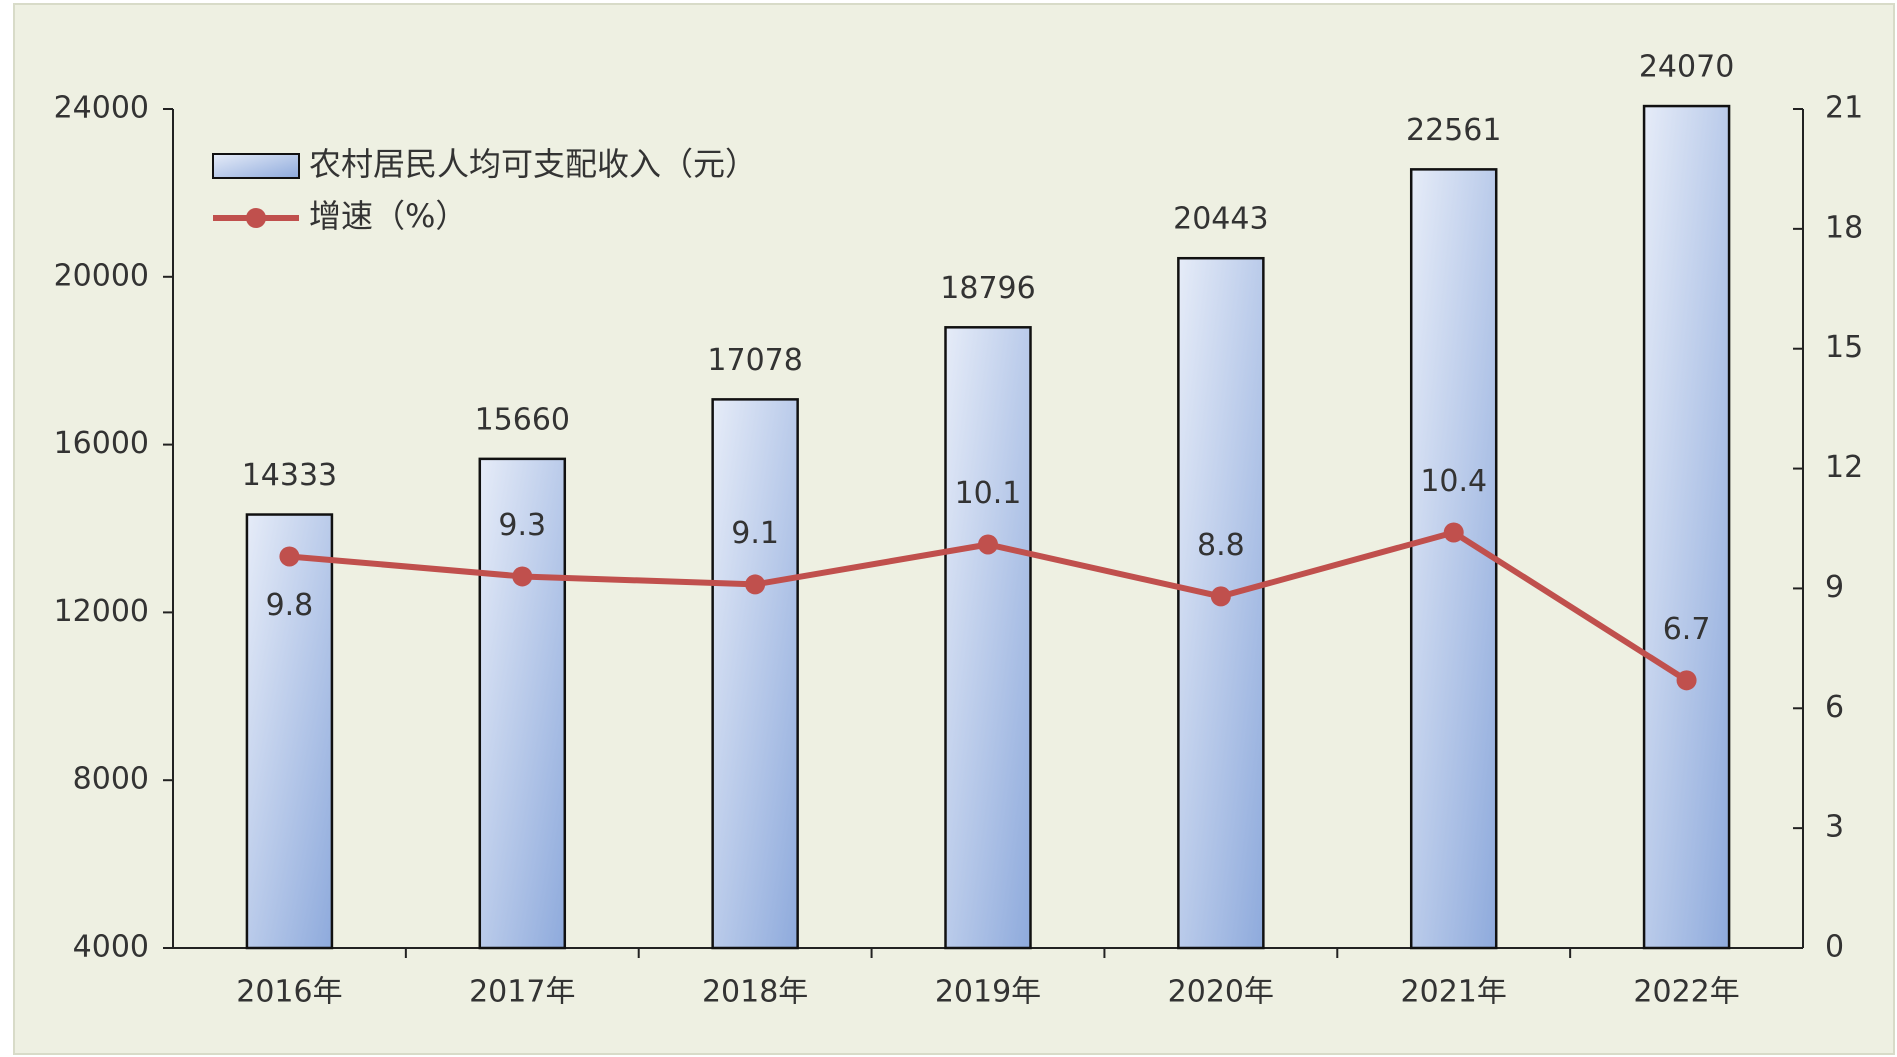 Image resolution: width=1897 pixels, height=1057 pixels. Describe the element at coordinates (755, 992) in the screenshot. I see `x-tick-label: 2018年` at that location.